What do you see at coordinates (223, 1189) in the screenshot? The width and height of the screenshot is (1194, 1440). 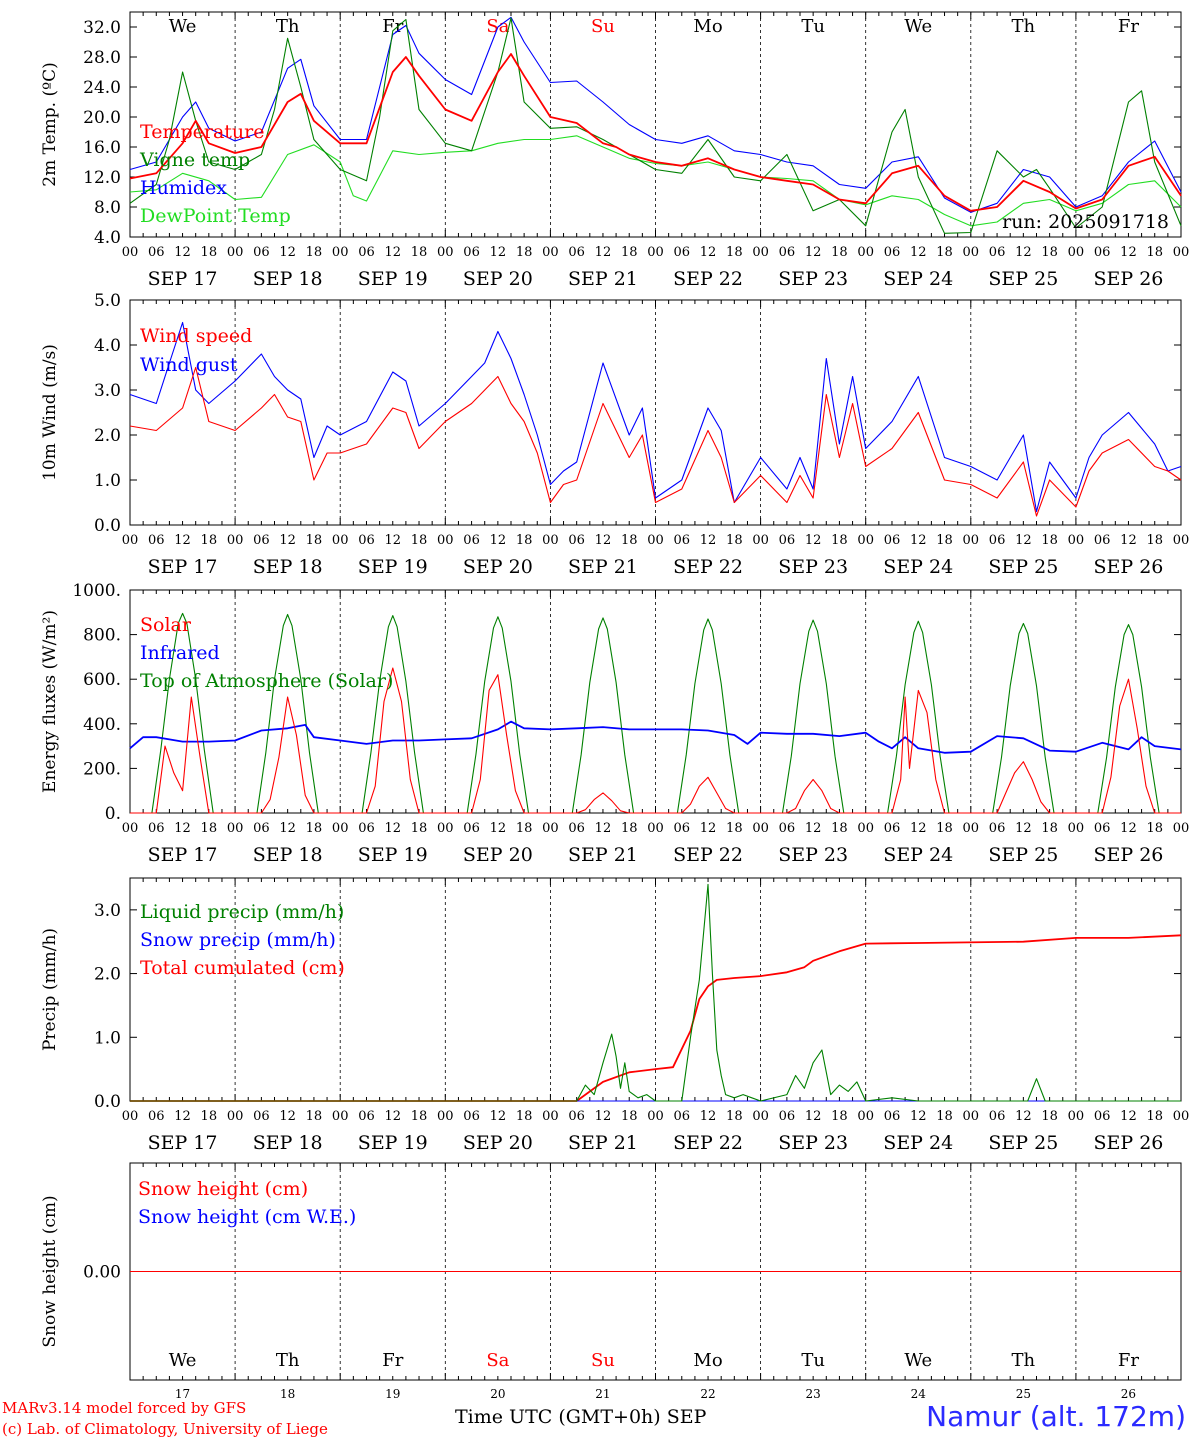 I see `legend-entry: Snow height (cm)` at bounding box center [223, 1189].